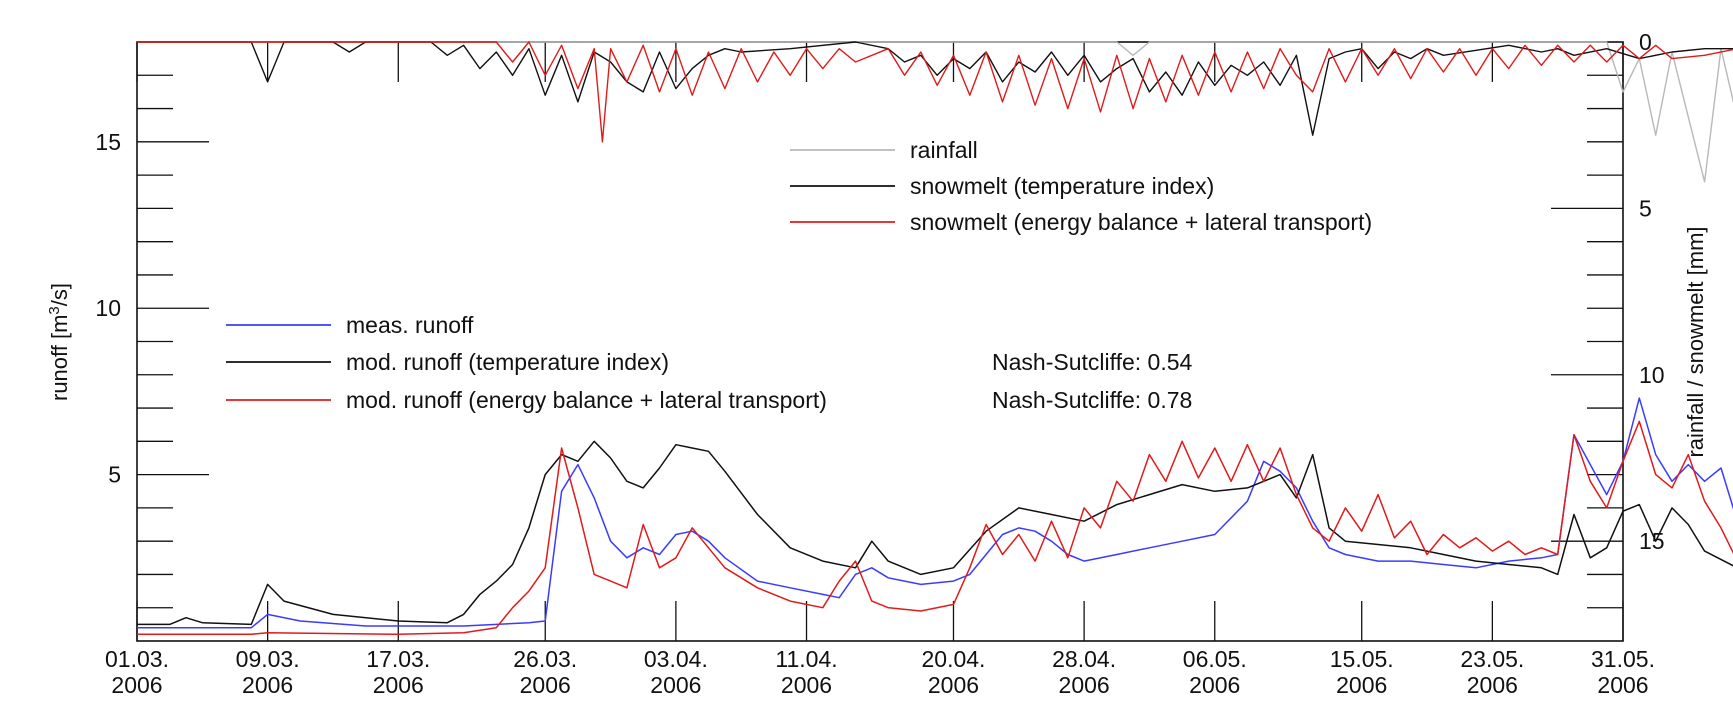 The image size is (1733, 701). What do you see at coordinates (806, 659) in the screenshot?
I see `x-tick-label-date-5: 11.04.` at bounding box center [806, 659].